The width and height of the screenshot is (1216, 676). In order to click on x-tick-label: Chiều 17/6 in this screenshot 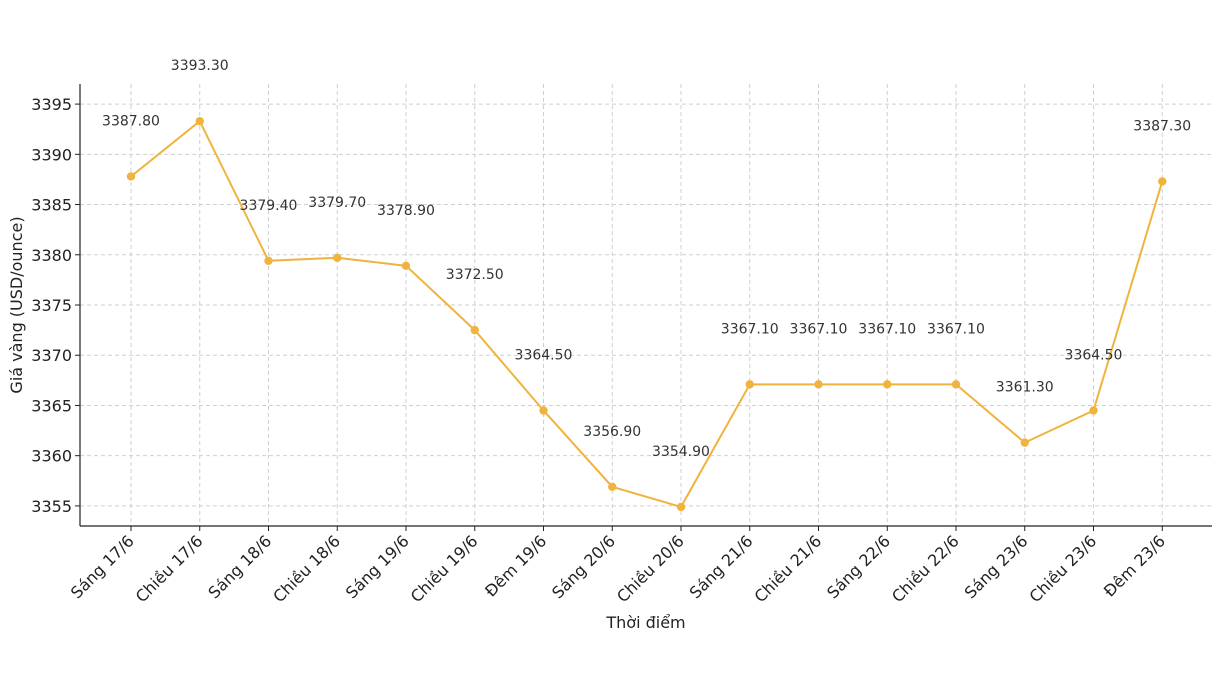, I will do `click(169, 568)`.